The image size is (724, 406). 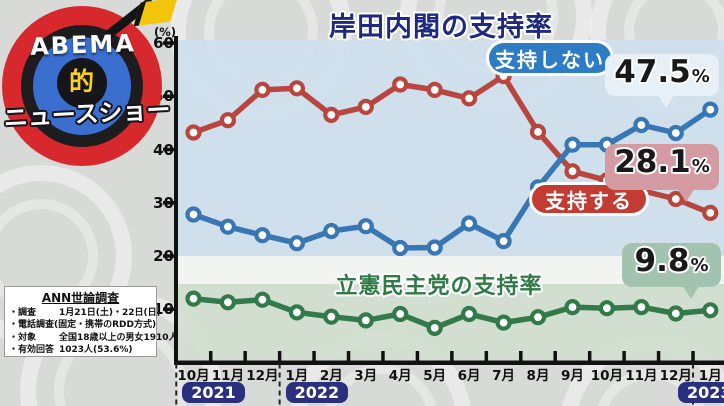 I want to click on oppose-series-pill: 支持しない, so click(x=550, y=58).